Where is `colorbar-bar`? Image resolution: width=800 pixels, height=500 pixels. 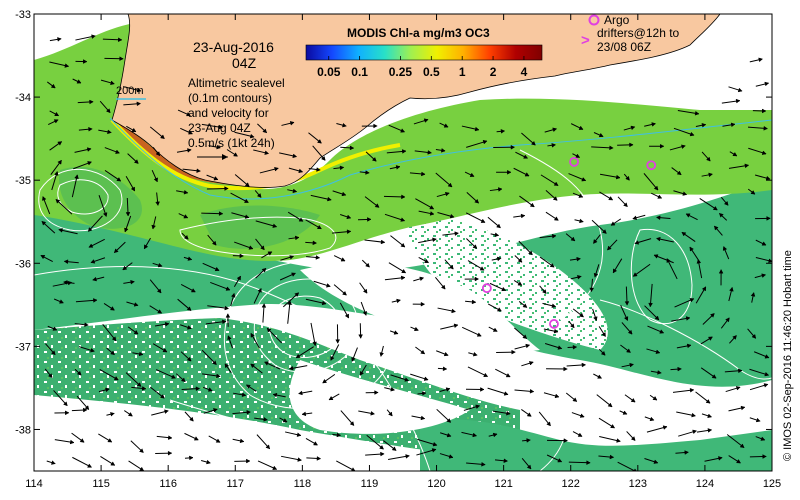 colorbar-bar is located at coordinates (424, 52).